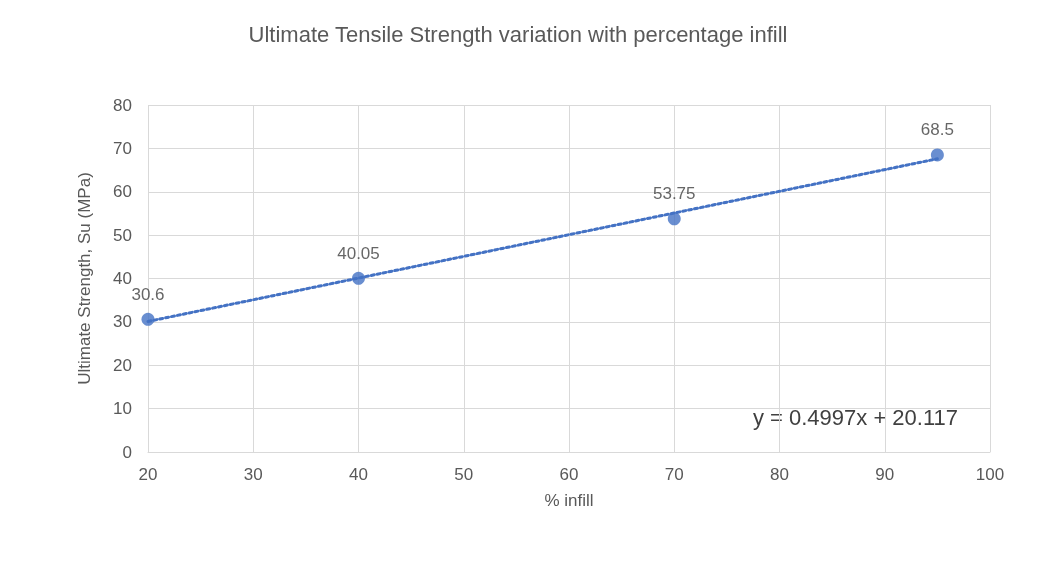  I want to click on y-tick-label: 70, so click(122, 148).